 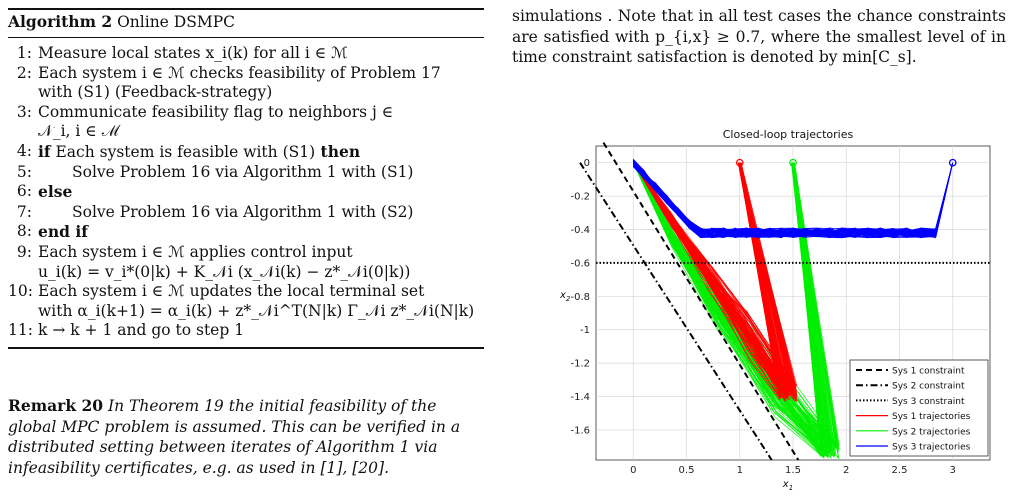 I want to click on x-tick-label: 0, so click(x=633, y=470).